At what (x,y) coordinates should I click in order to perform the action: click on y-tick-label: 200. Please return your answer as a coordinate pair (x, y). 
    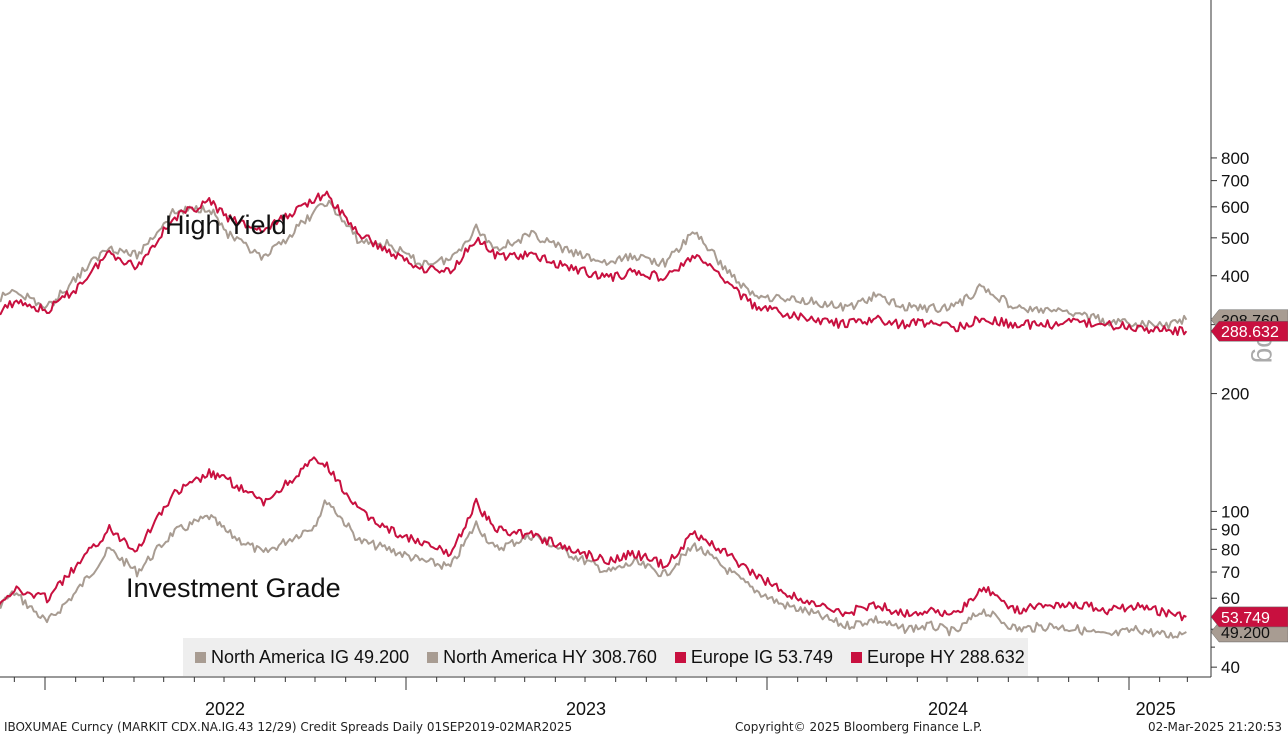
    Looking at the image, I should click on (1235, 394).